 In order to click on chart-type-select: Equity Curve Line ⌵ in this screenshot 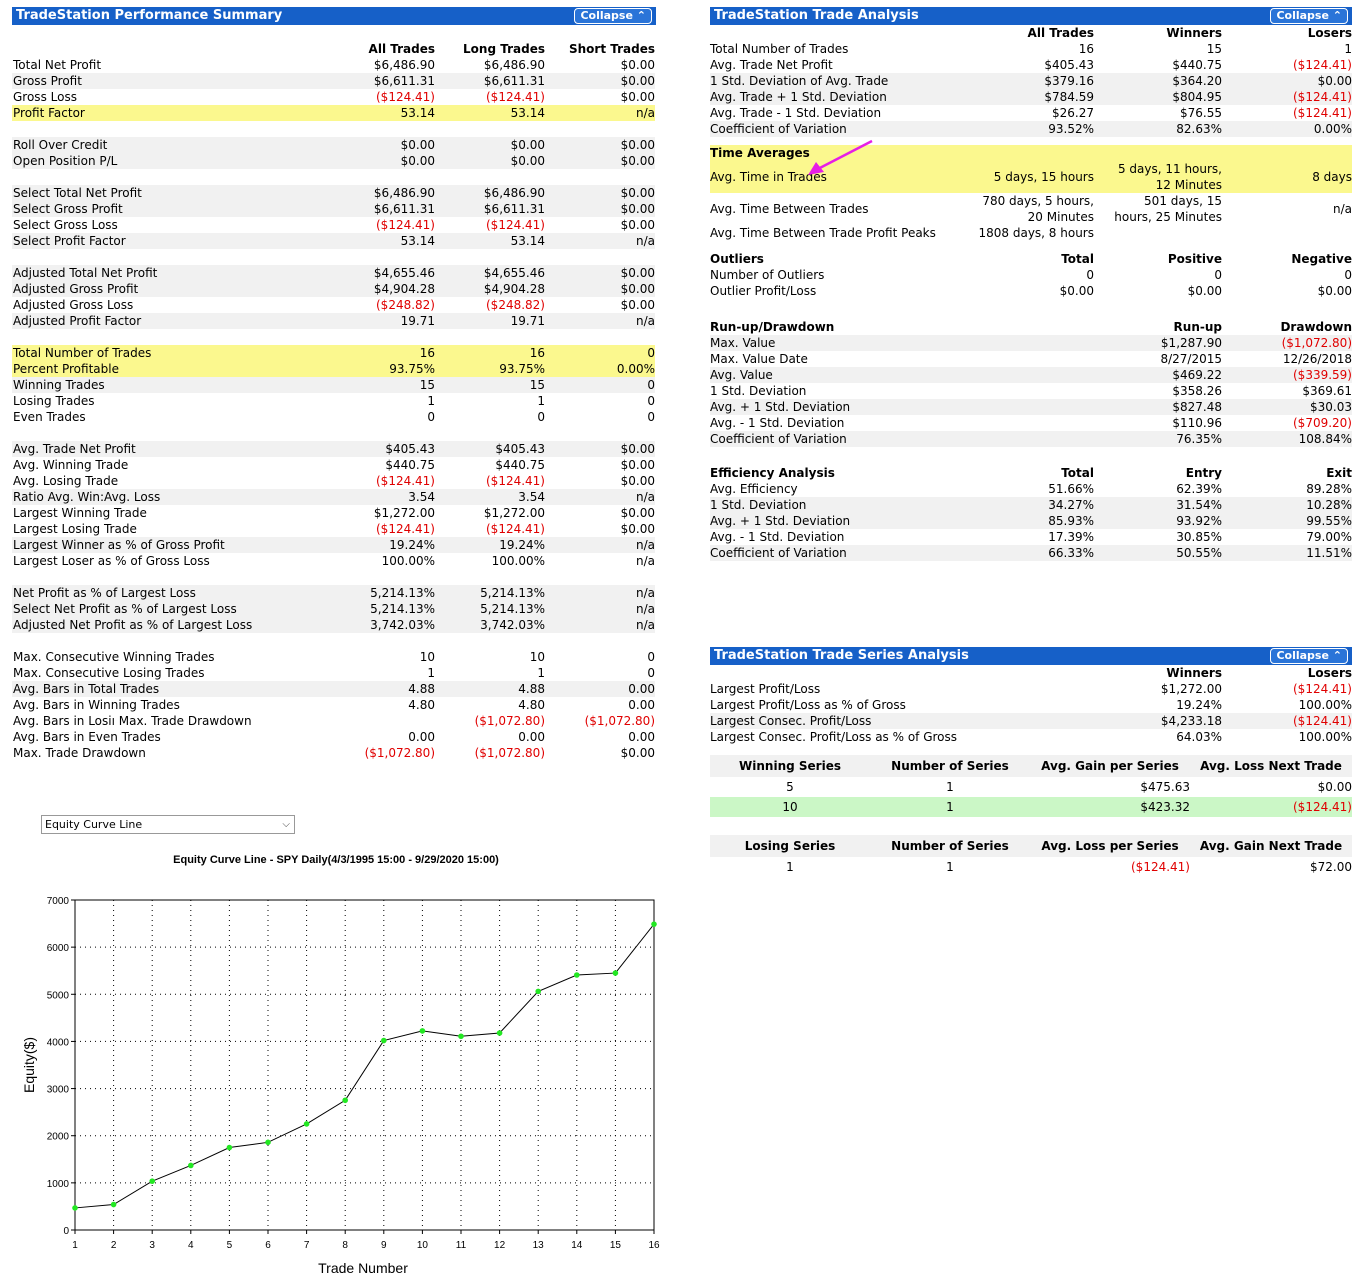, I will do `click(168, 824)`.